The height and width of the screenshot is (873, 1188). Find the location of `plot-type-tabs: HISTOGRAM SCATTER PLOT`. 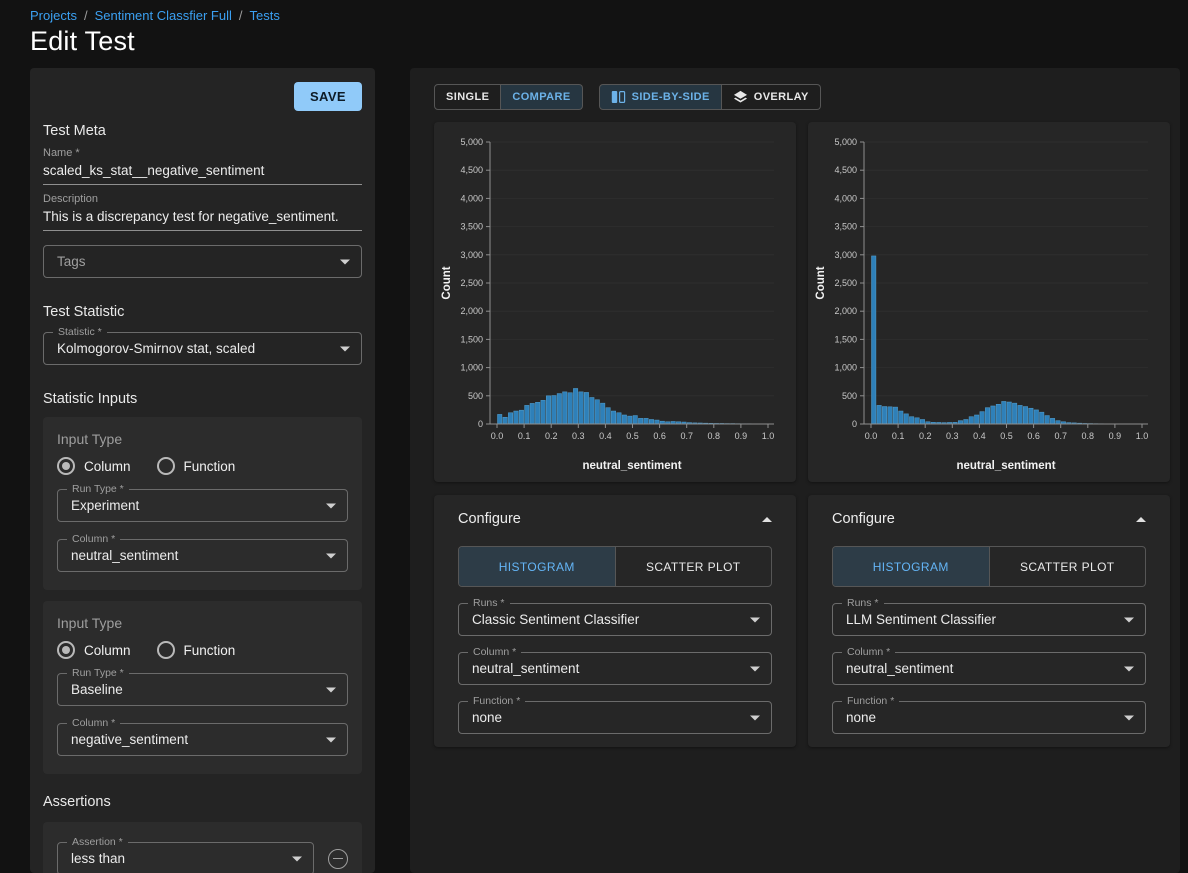

plot-type-tabs: HISTOGRAM SCATTER PLOT is located at coordinates (615, 566).